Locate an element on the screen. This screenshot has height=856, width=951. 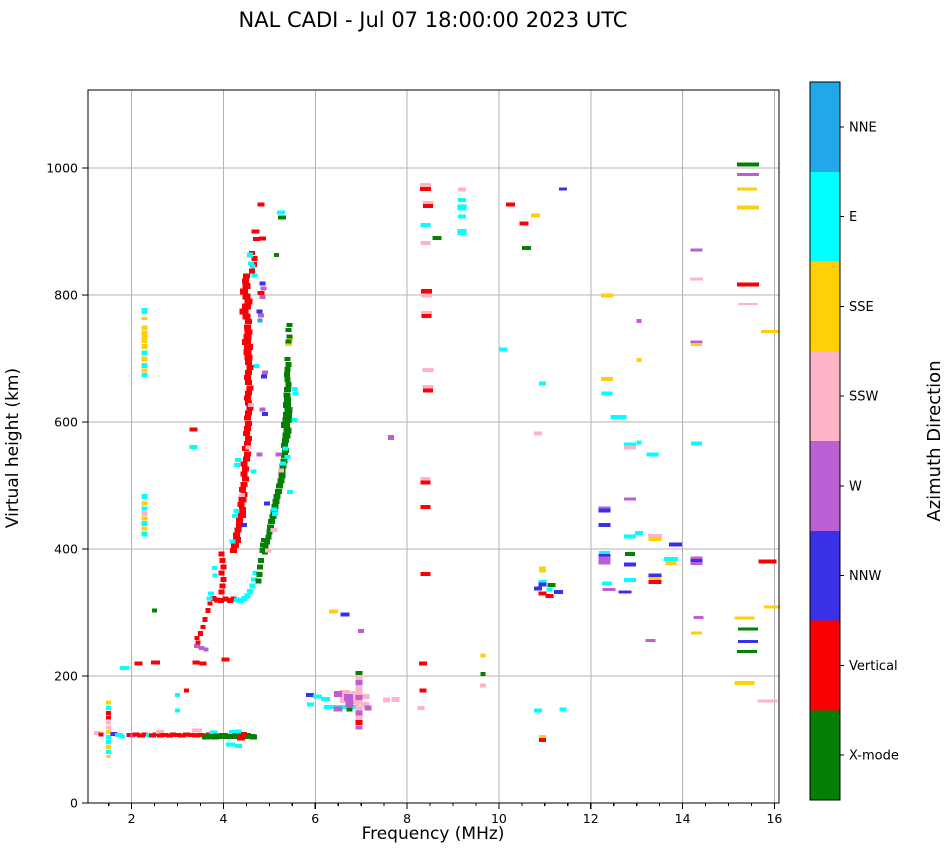
x-tick-label: 8 is located at coordinates (407, 818).